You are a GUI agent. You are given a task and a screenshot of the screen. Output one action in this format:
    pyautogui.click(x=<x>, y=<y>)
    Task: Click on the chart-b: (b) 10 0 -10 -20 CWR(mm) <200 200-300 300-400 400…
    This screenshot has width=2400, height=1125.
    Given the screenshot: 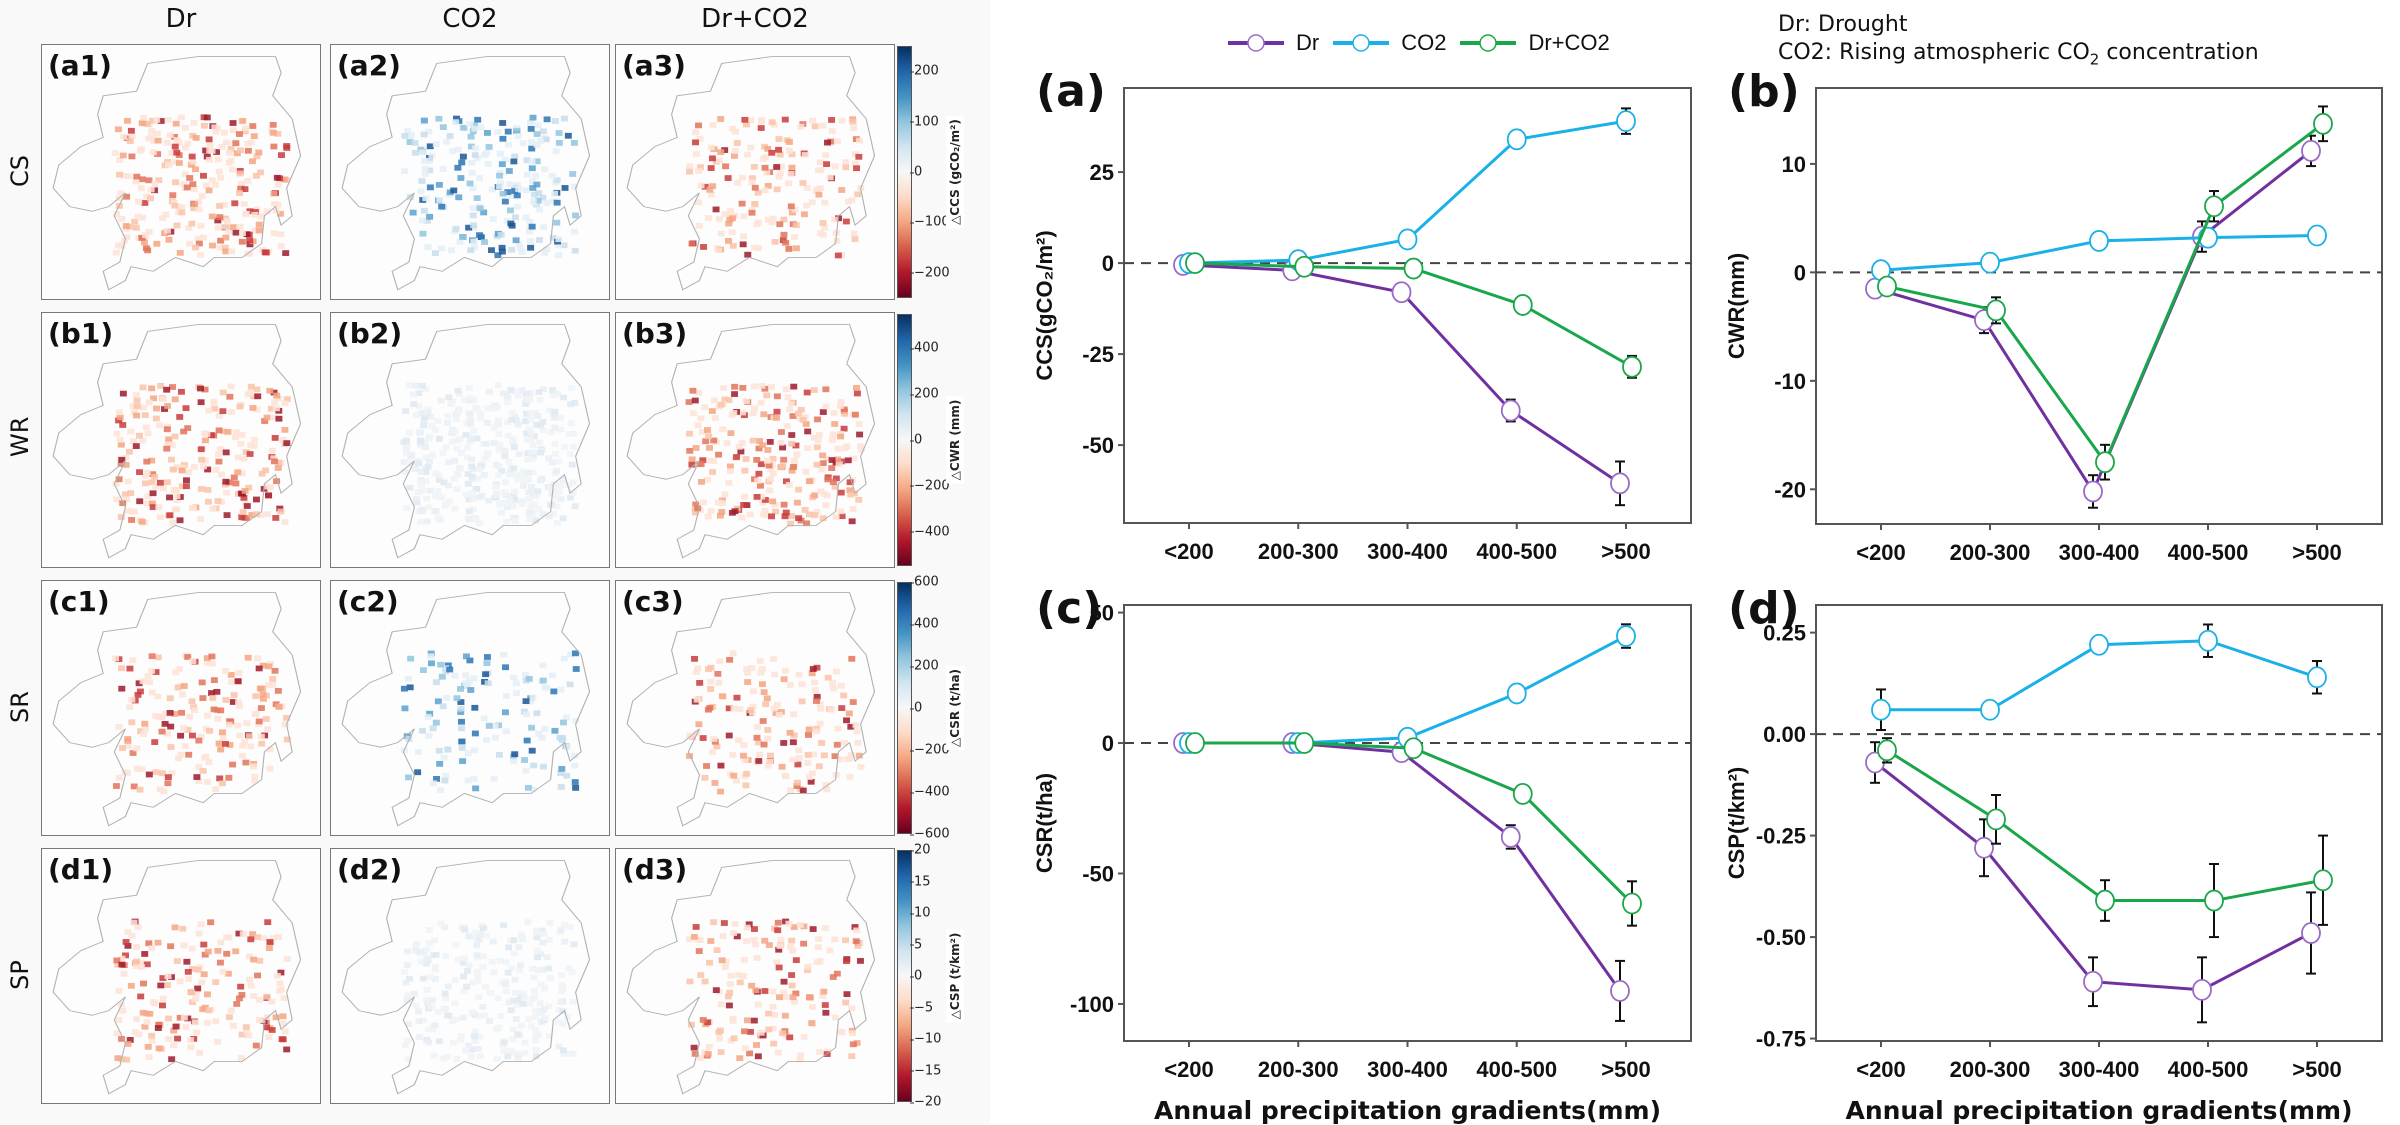 What is the action you would take?
    pyautogui.click(x=2053, y=315)
    